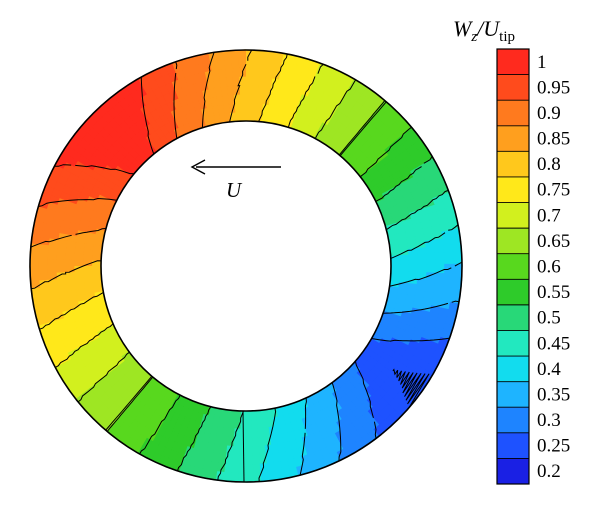 The image size is (600, 508). What do you see at coordinates (553, 190) in the screenshot?
I see `colorbar-tick-label: 0.75` at bounding box center [553, 190].